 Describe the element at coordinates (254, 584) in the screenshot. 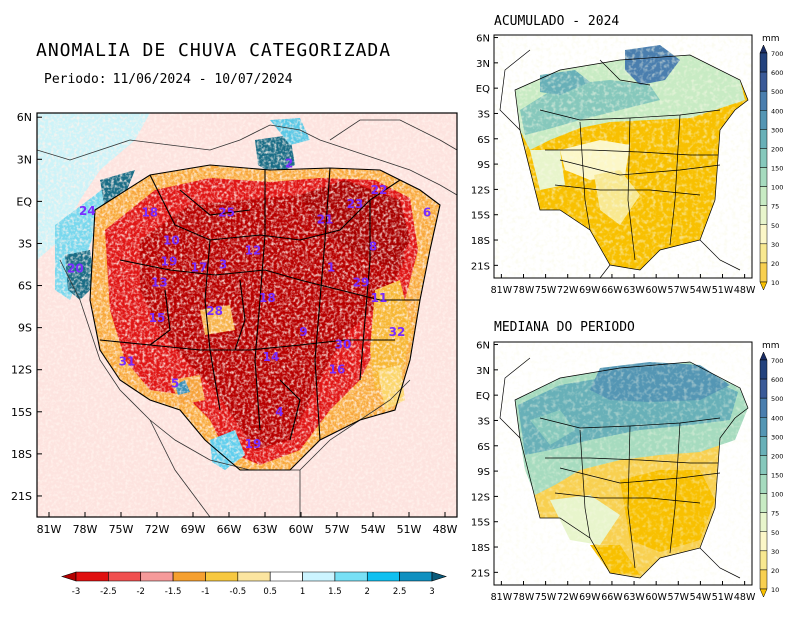

I see `anomaly-colorbar: -3 -2.5 -2 -1.5 -1 -0.5 0.5 1 1.5 2 2.5 3` at that location.